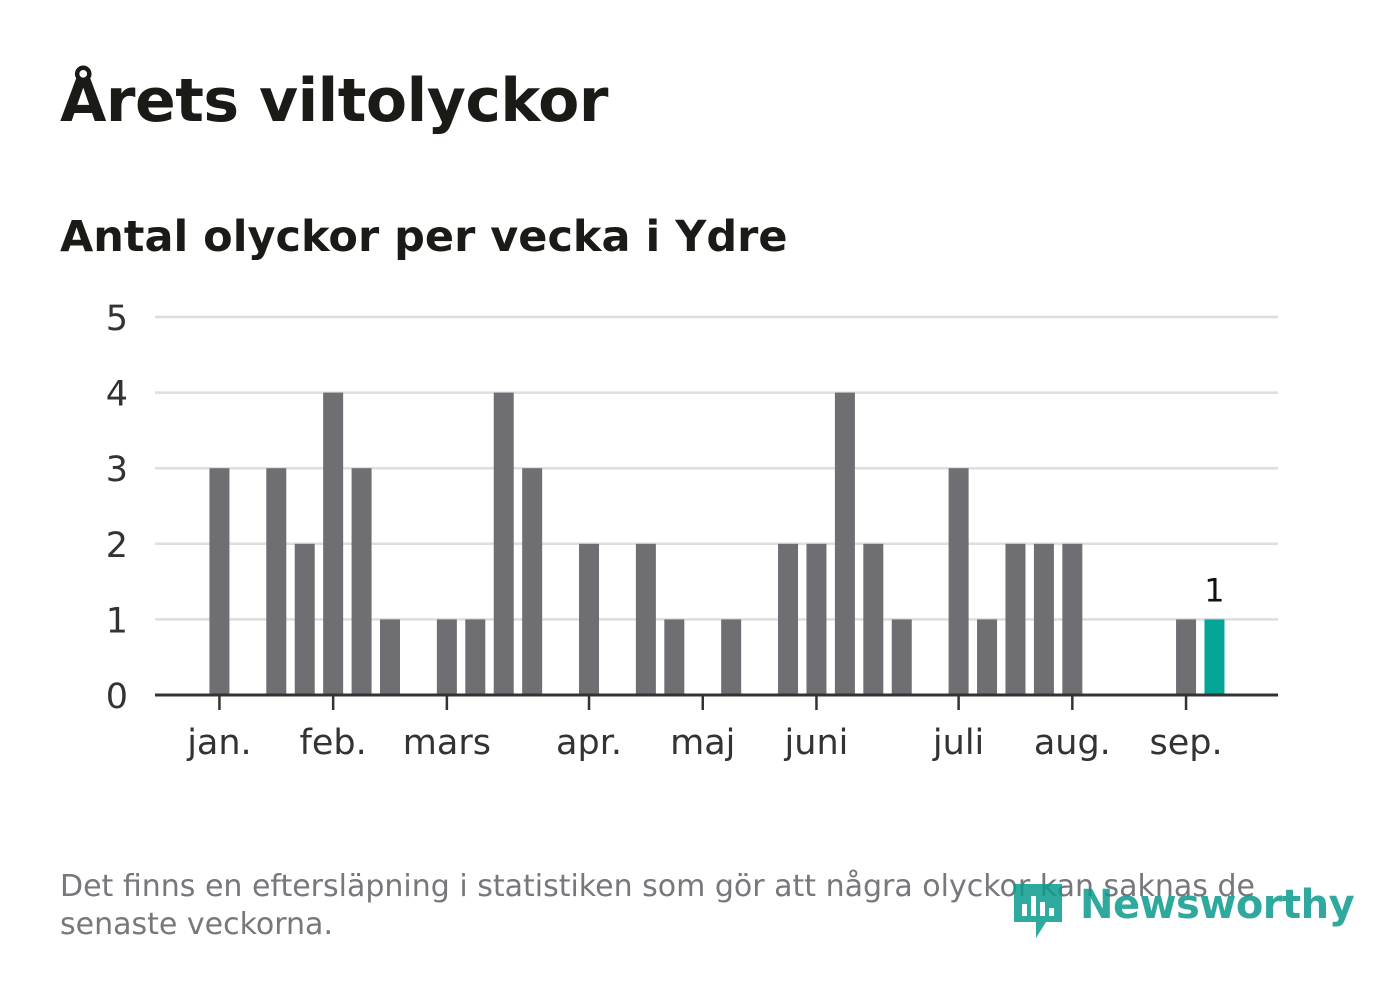 This screenshot has height=999, width=1382. What do you see at coordinates (424, 237) in the screenshot?
I see `chart-subtitle: Antal olyckor per vecka i Ydre` at bounding box center [424, 237].